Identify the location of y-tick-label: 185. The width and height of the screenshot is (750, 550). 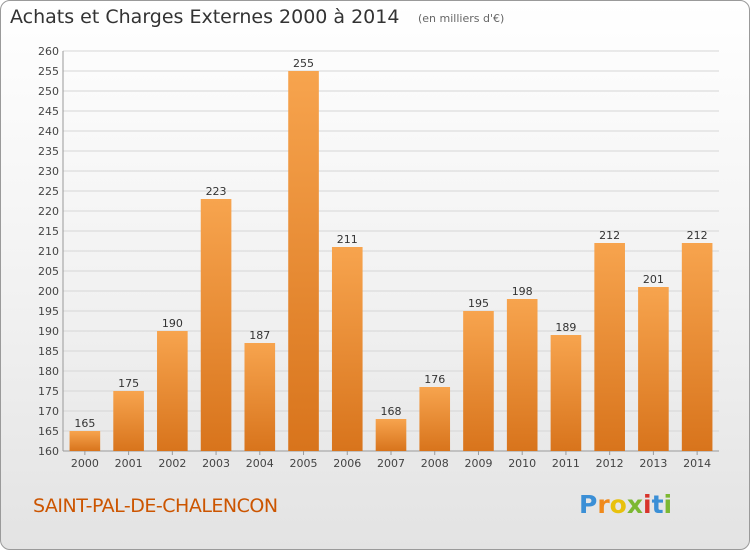
(48, 351).